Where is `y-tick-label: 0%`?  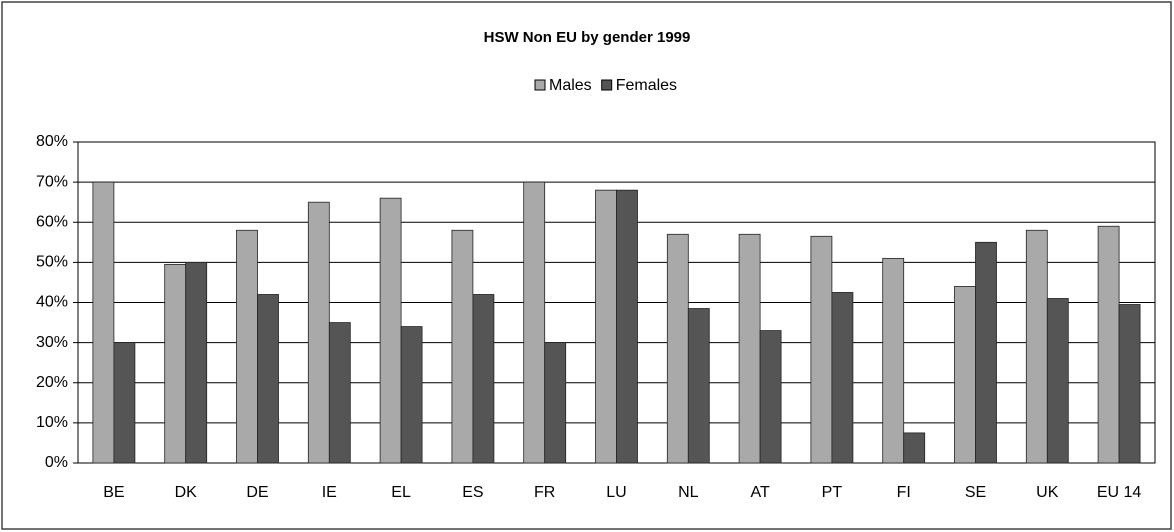 y-tick-label: 0% is located at coordinates (56, 462).